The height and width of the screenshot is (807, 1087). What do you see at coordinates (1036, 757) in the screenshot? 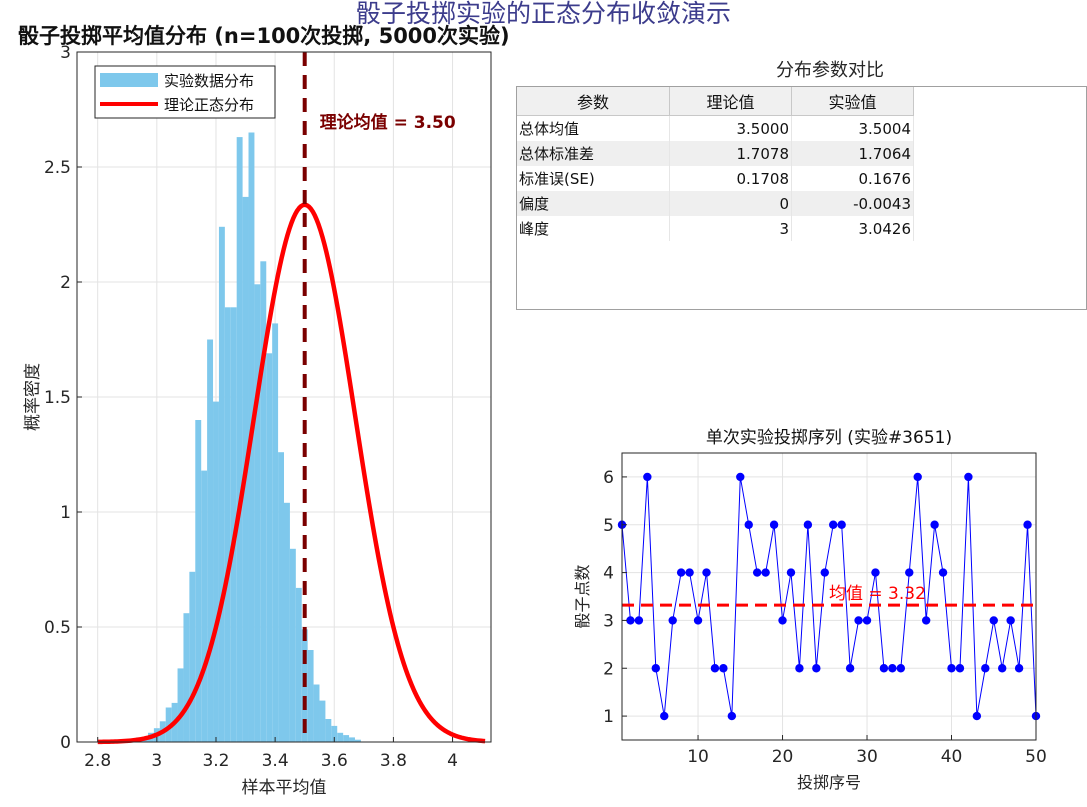
I see `x-tick-label: 50` at bounding box center [1036, 757].